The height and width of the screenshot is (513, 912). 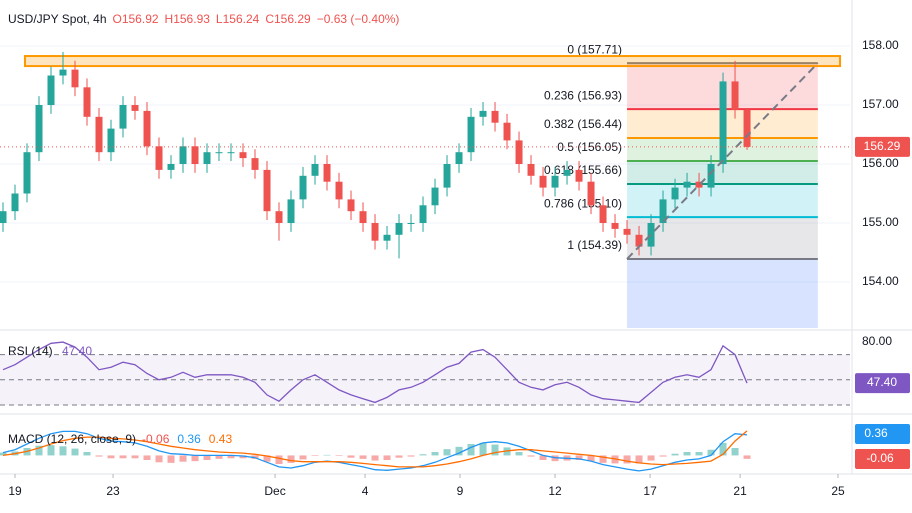 I want to click on x-tick-label: 12, so click(x=555, y=491).